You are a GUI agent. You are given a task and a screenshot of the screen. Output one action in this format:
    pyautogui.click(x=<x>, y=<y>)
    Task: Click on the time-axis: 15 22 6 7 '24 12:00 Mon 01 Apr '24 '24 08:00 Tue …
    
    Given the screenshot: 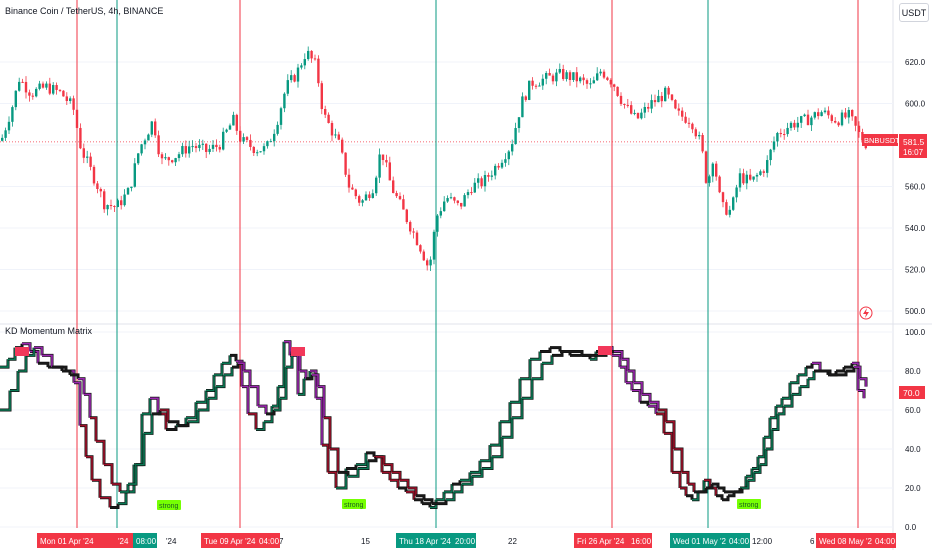 What is the action you would take?
    pyautogui.click(x=466, y=540)
    